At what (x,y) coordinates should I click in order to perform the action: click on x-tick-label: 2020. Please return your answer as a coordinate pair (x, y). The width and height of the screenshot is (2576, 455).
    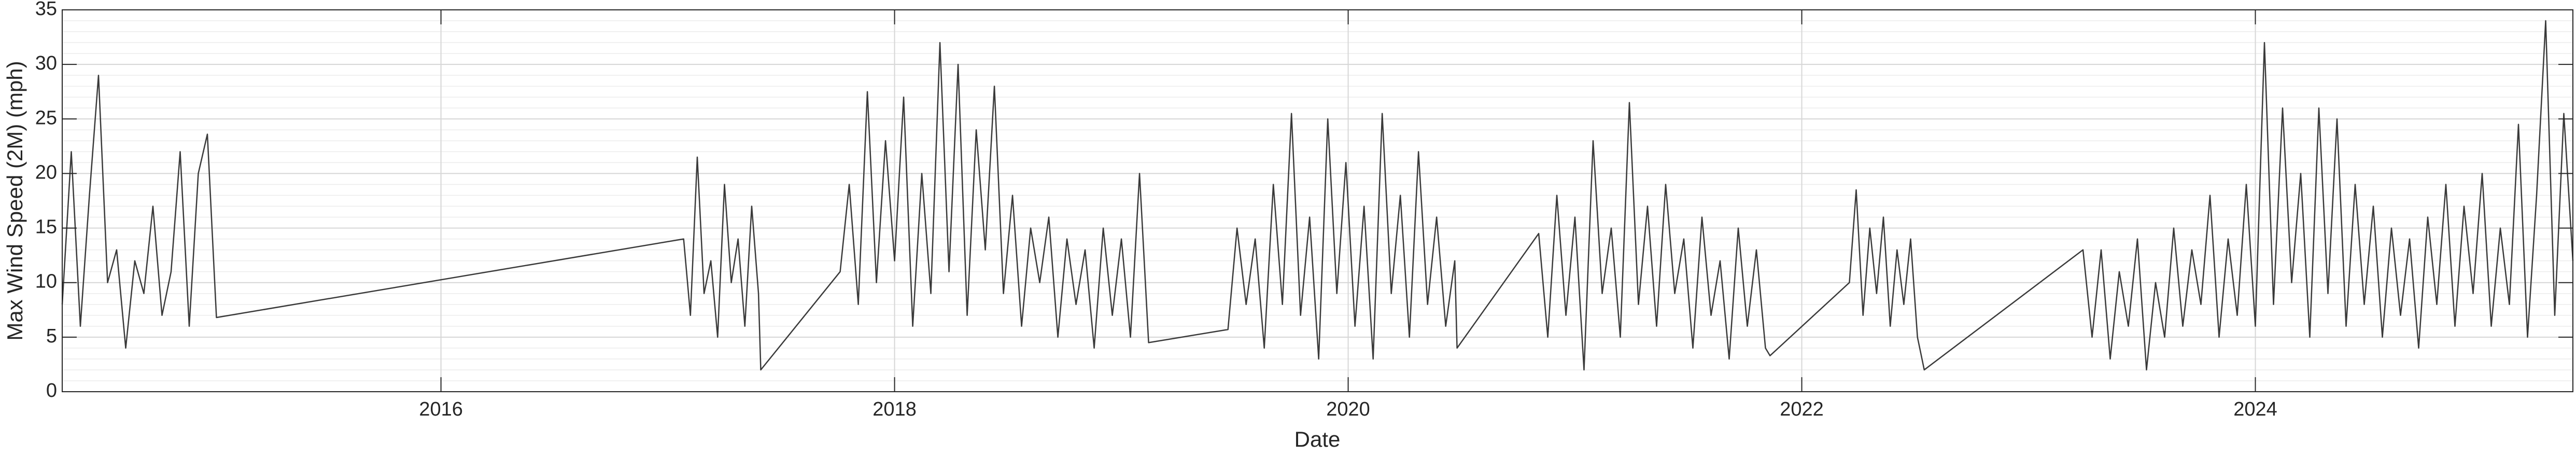
    Looking at the image, I should click on (1348, 409).